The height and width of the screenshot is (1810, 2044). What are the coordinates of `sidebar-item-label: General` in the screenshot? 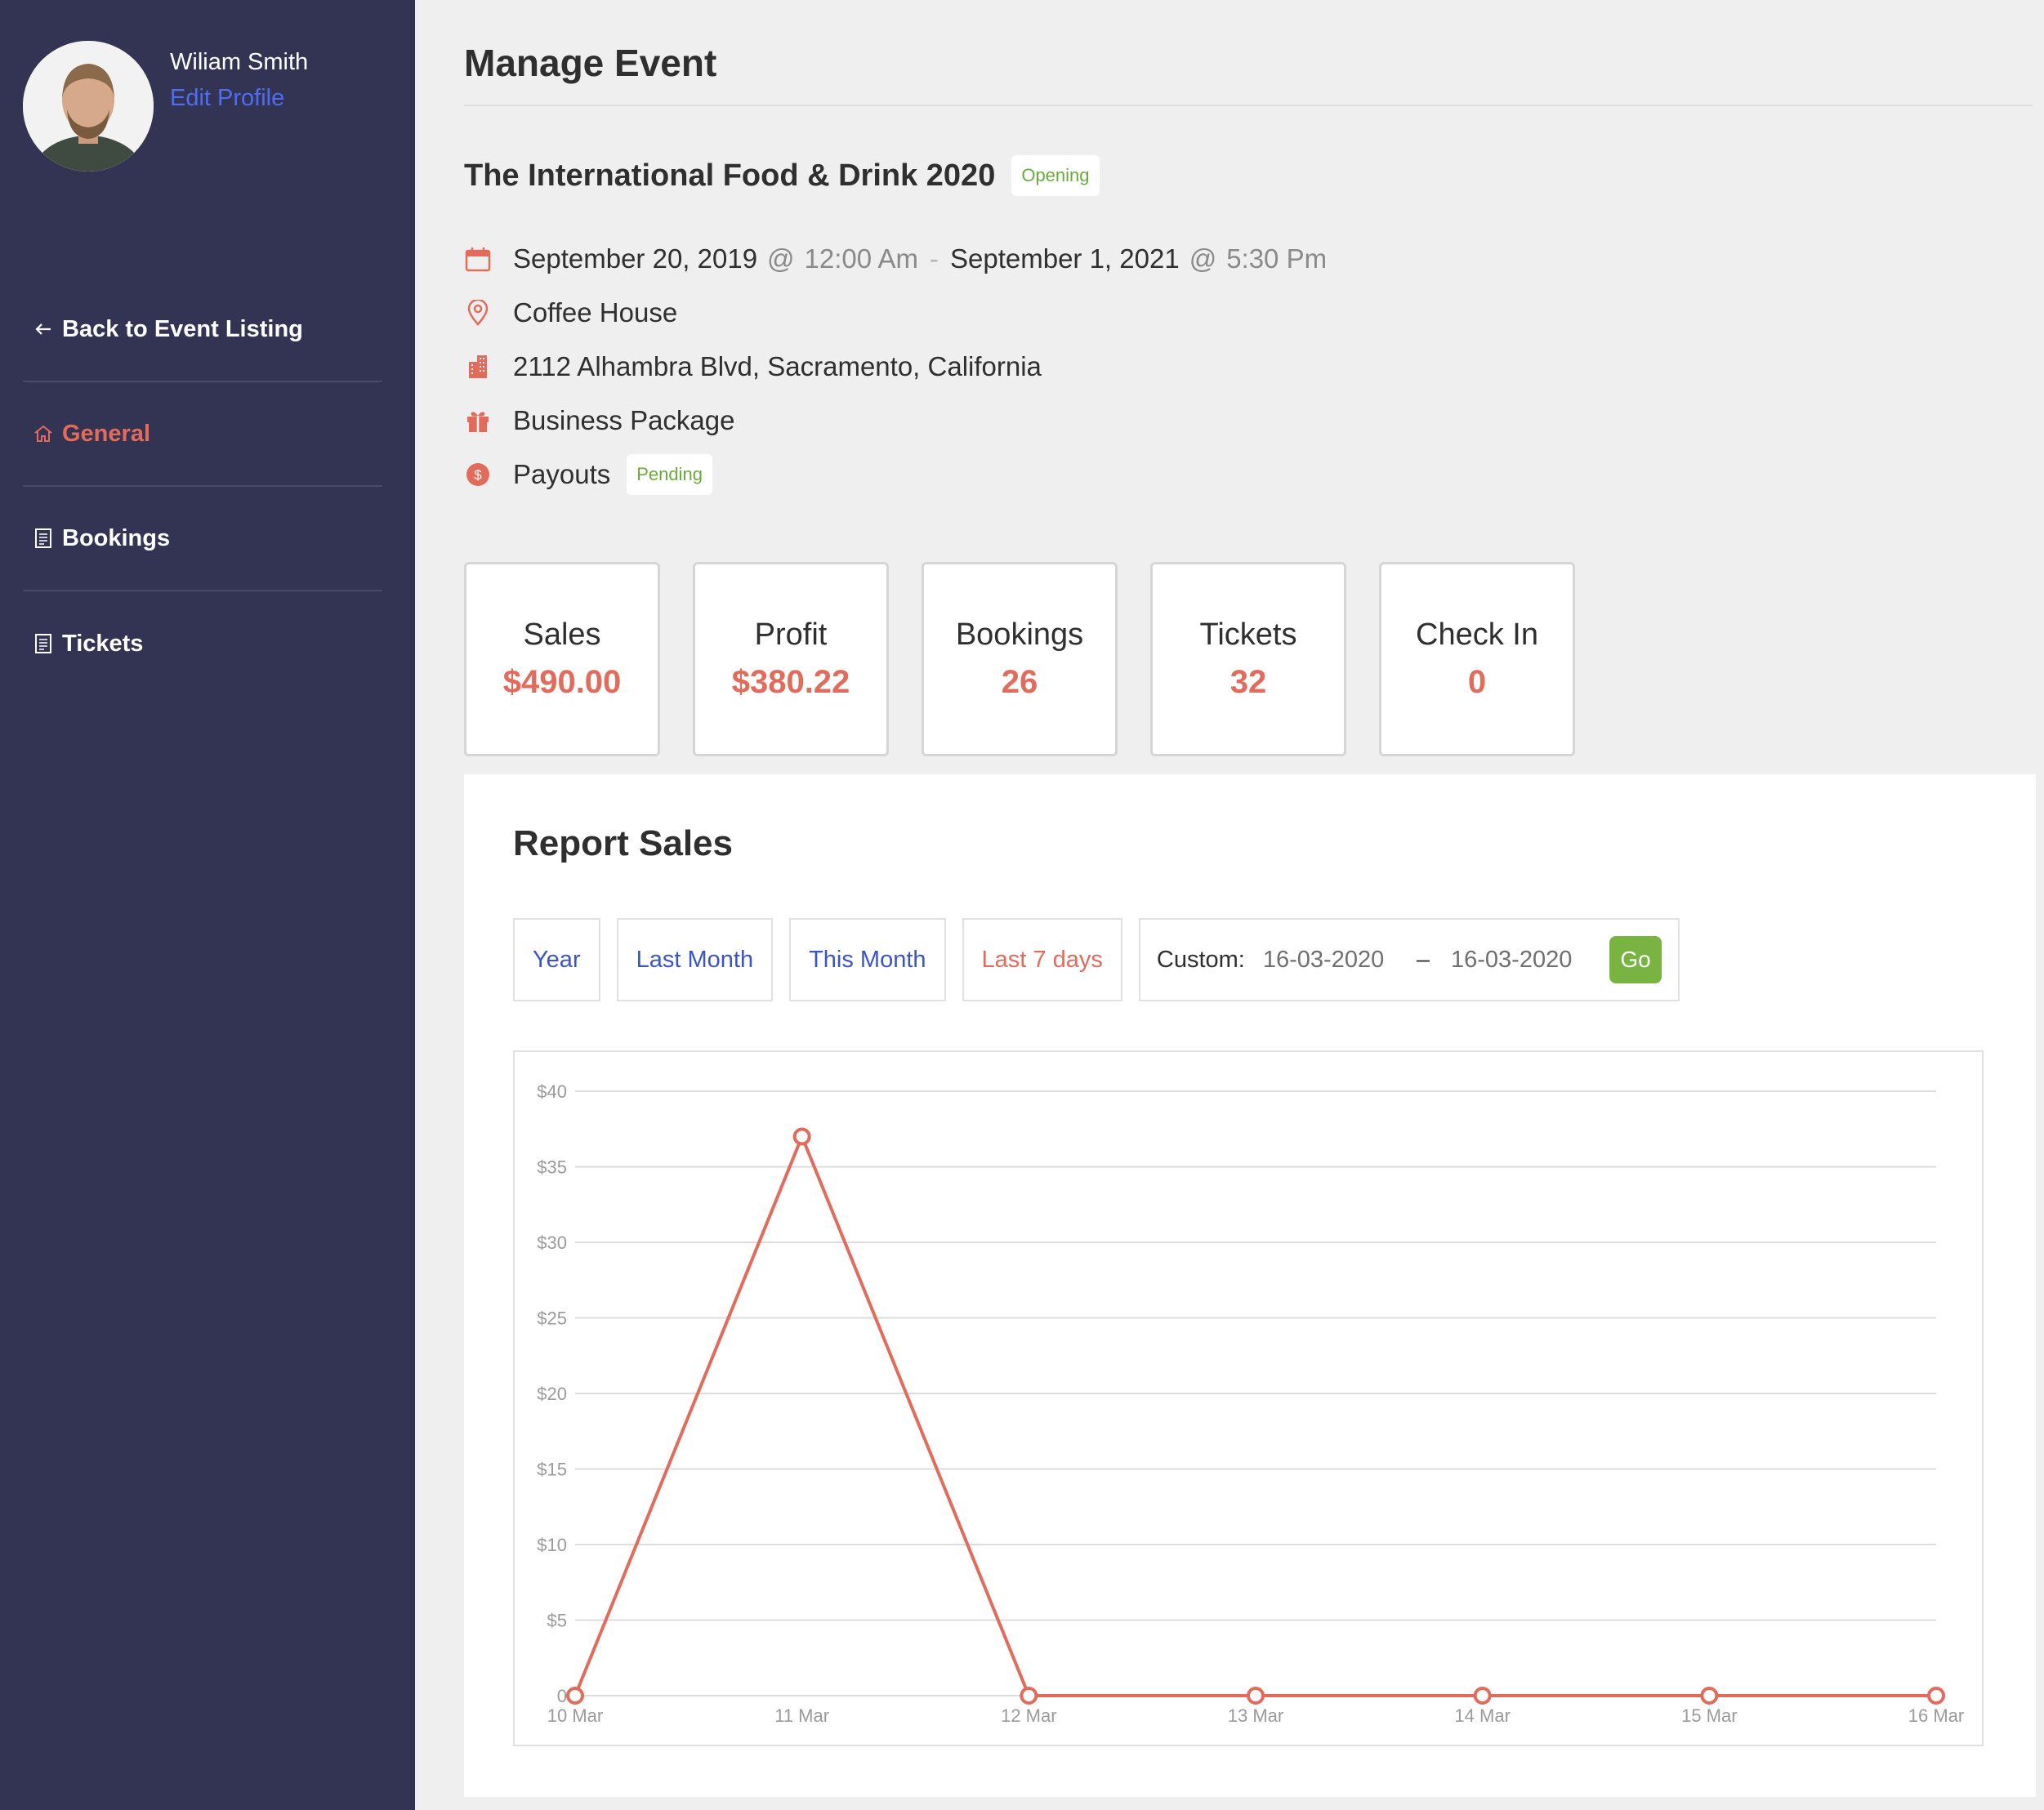 It's located at (106, 433).